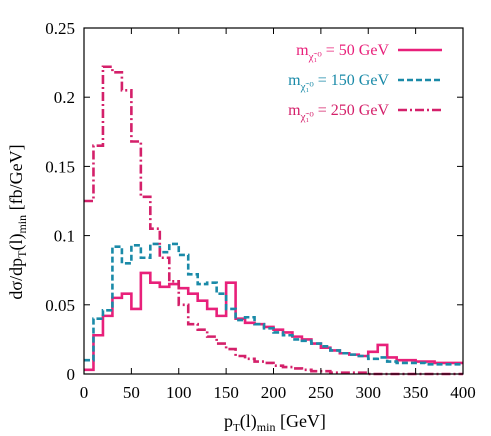 The height and width of the screenshot is (436, 491). What do you see at coordinates (17, 221) in the screenshot?
I see `y-axis-title: dσ/dpT(l)min [fb/GeV]` at bounding box center [17, 221].